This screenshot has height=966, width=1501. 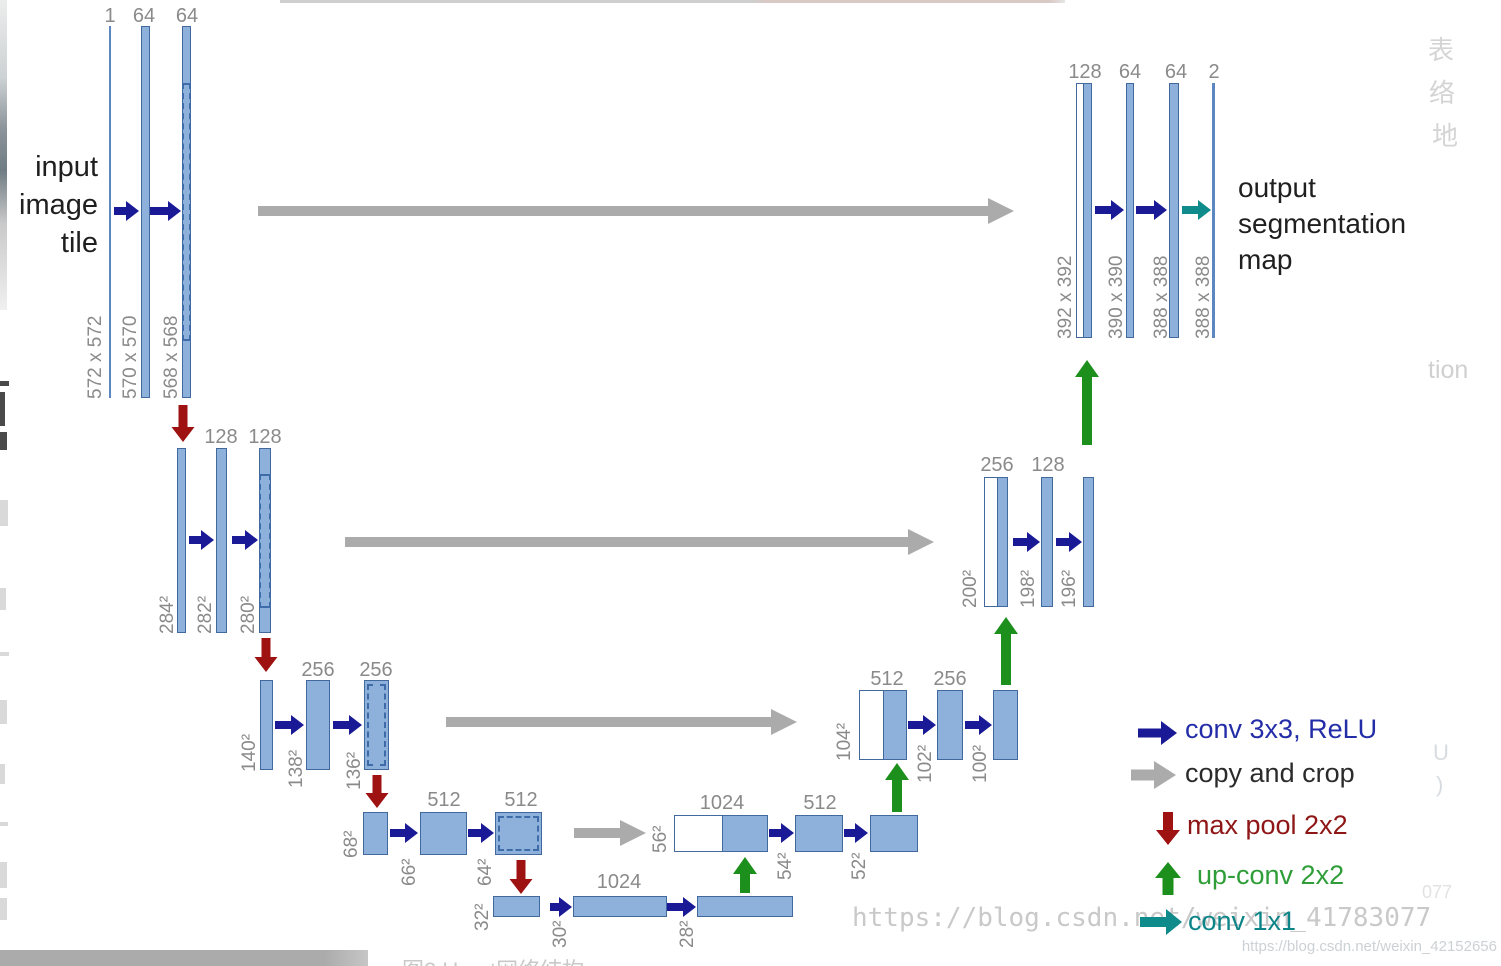 I want to click on output-segmentation-map-label: output segmentation map, so click(x=1322, y=224).